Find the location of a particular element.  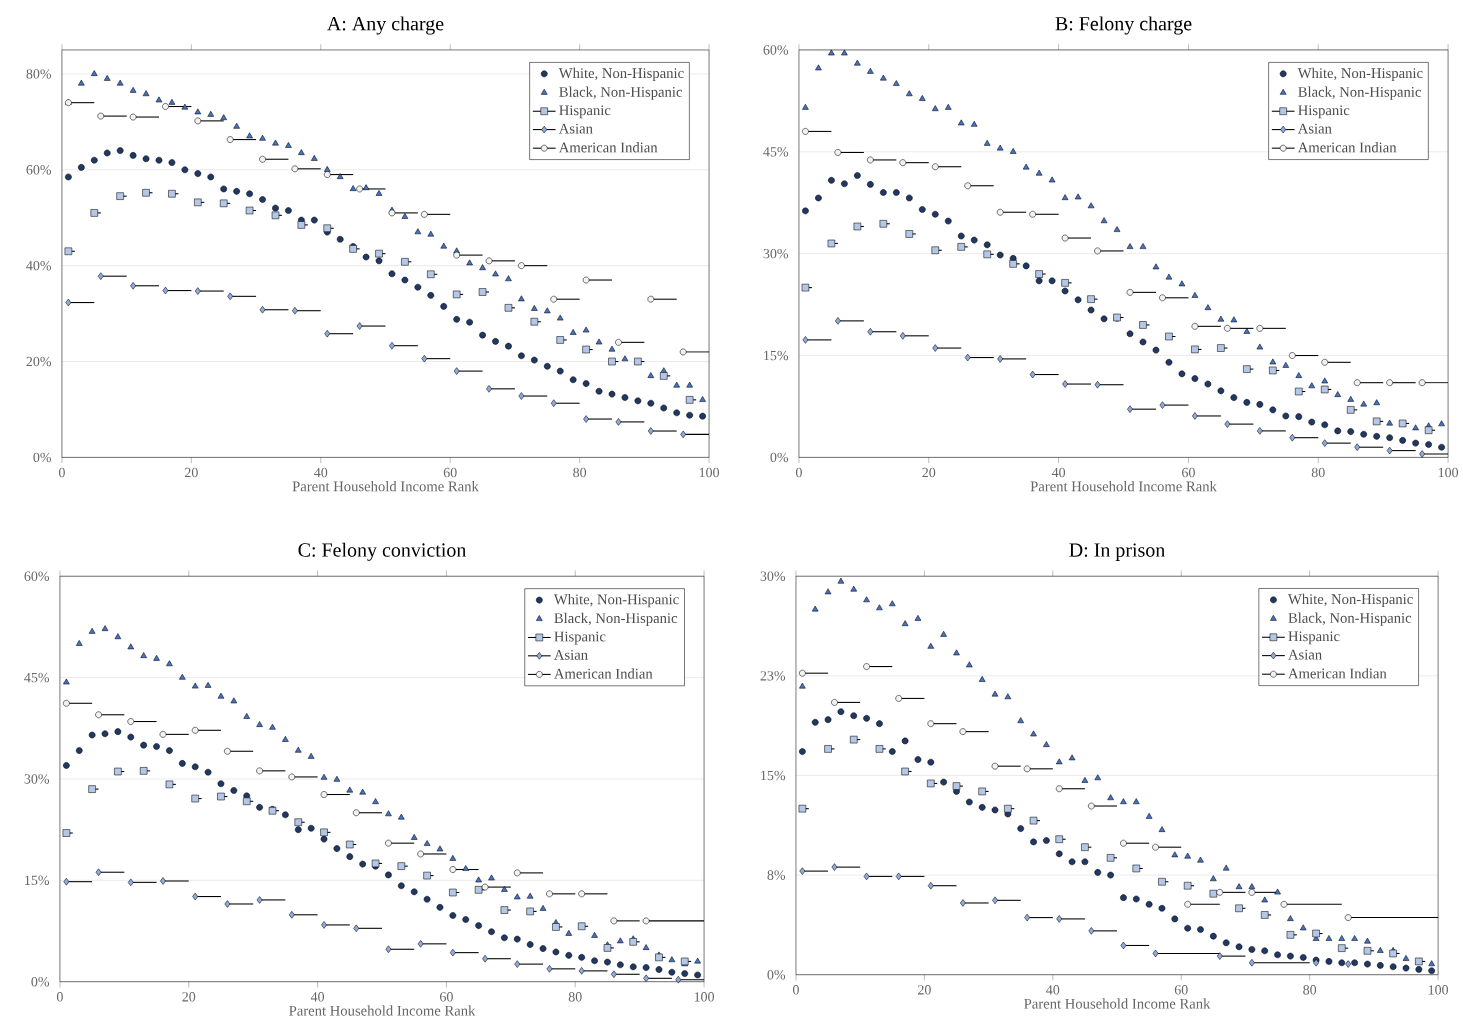

chart-title: C: Felony conviction is located at coordinates (382, 552).